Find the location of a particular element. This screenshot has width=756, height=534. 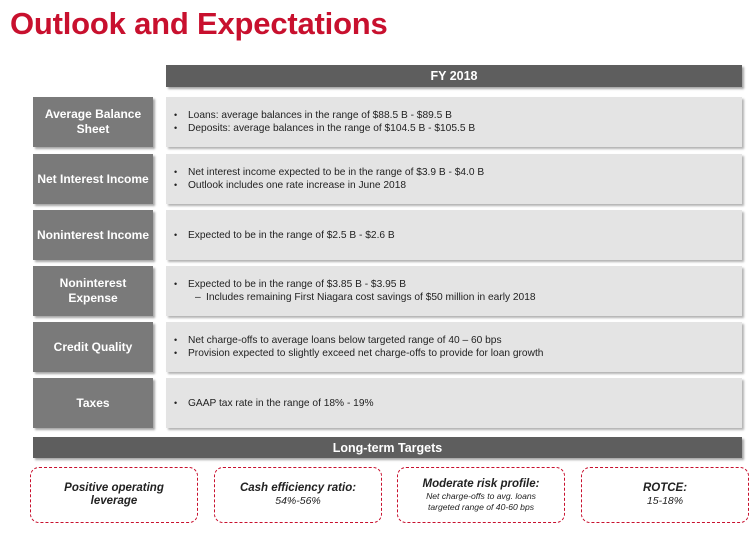

target-title: Positive operating is located at coordinates (114, 488).